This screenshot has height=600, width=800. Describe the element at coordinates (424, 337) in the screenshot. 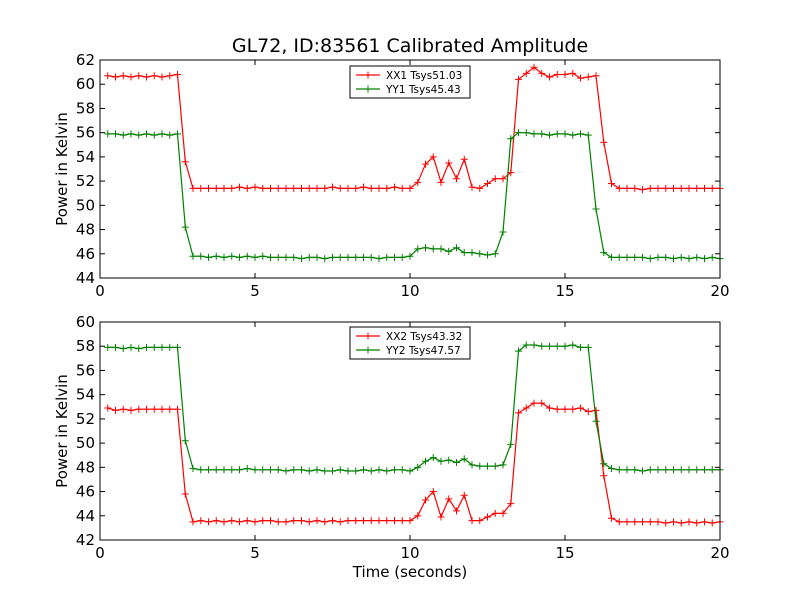

I see `legend-label: XX2 Tsys43.32` at that location.